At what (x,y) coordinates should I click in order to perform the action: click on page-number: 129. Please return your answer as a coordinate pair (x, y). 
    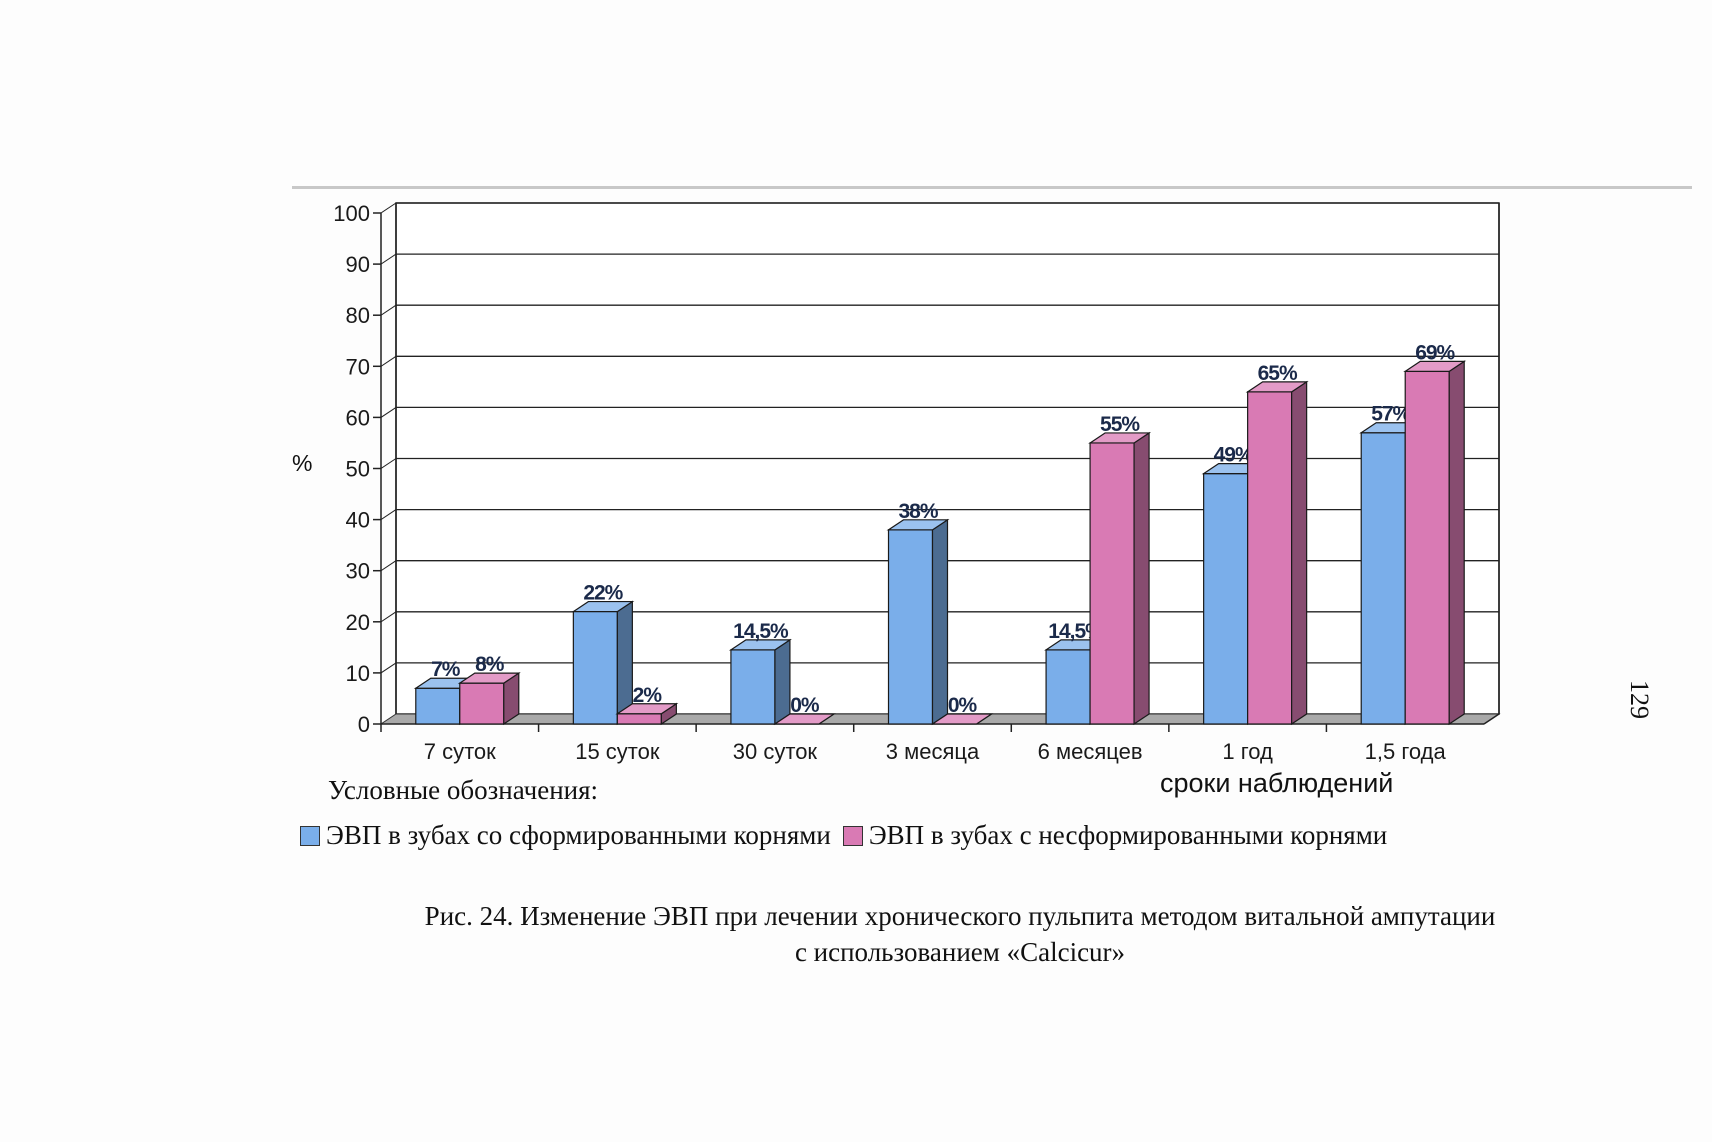
    Looking at the image, I should click on (1639, 699).